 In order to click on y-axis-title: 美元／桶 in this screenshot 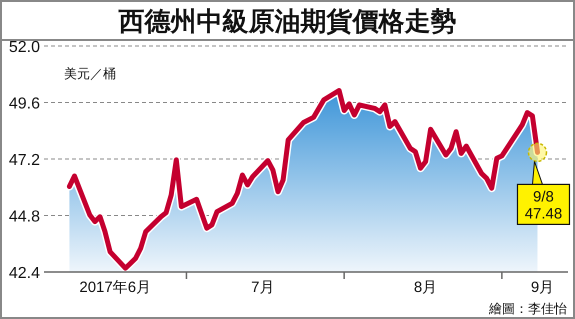, I will do `click(90, 73)`.